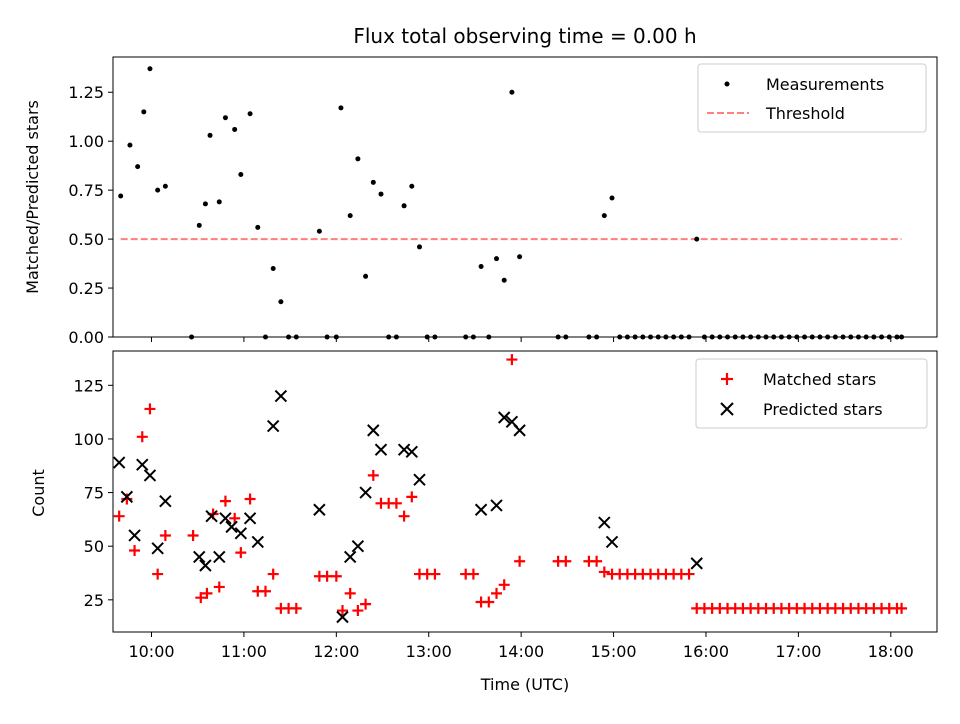 The image size is (960, 724). I want to click on threshold-legend-label: Threshold, so click(805, 113).